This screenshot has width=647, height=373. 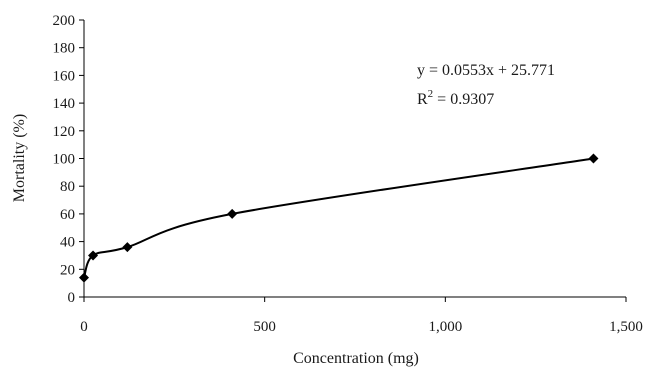 I want to click on r2-exponent: 2, so click(x=431, y=94).